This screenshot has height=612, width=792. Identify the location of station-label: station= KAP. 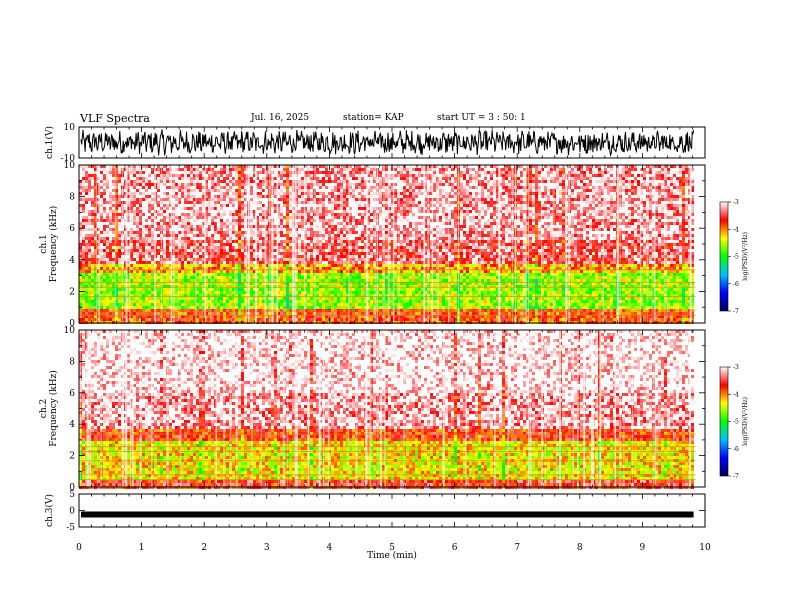
(373, 118).